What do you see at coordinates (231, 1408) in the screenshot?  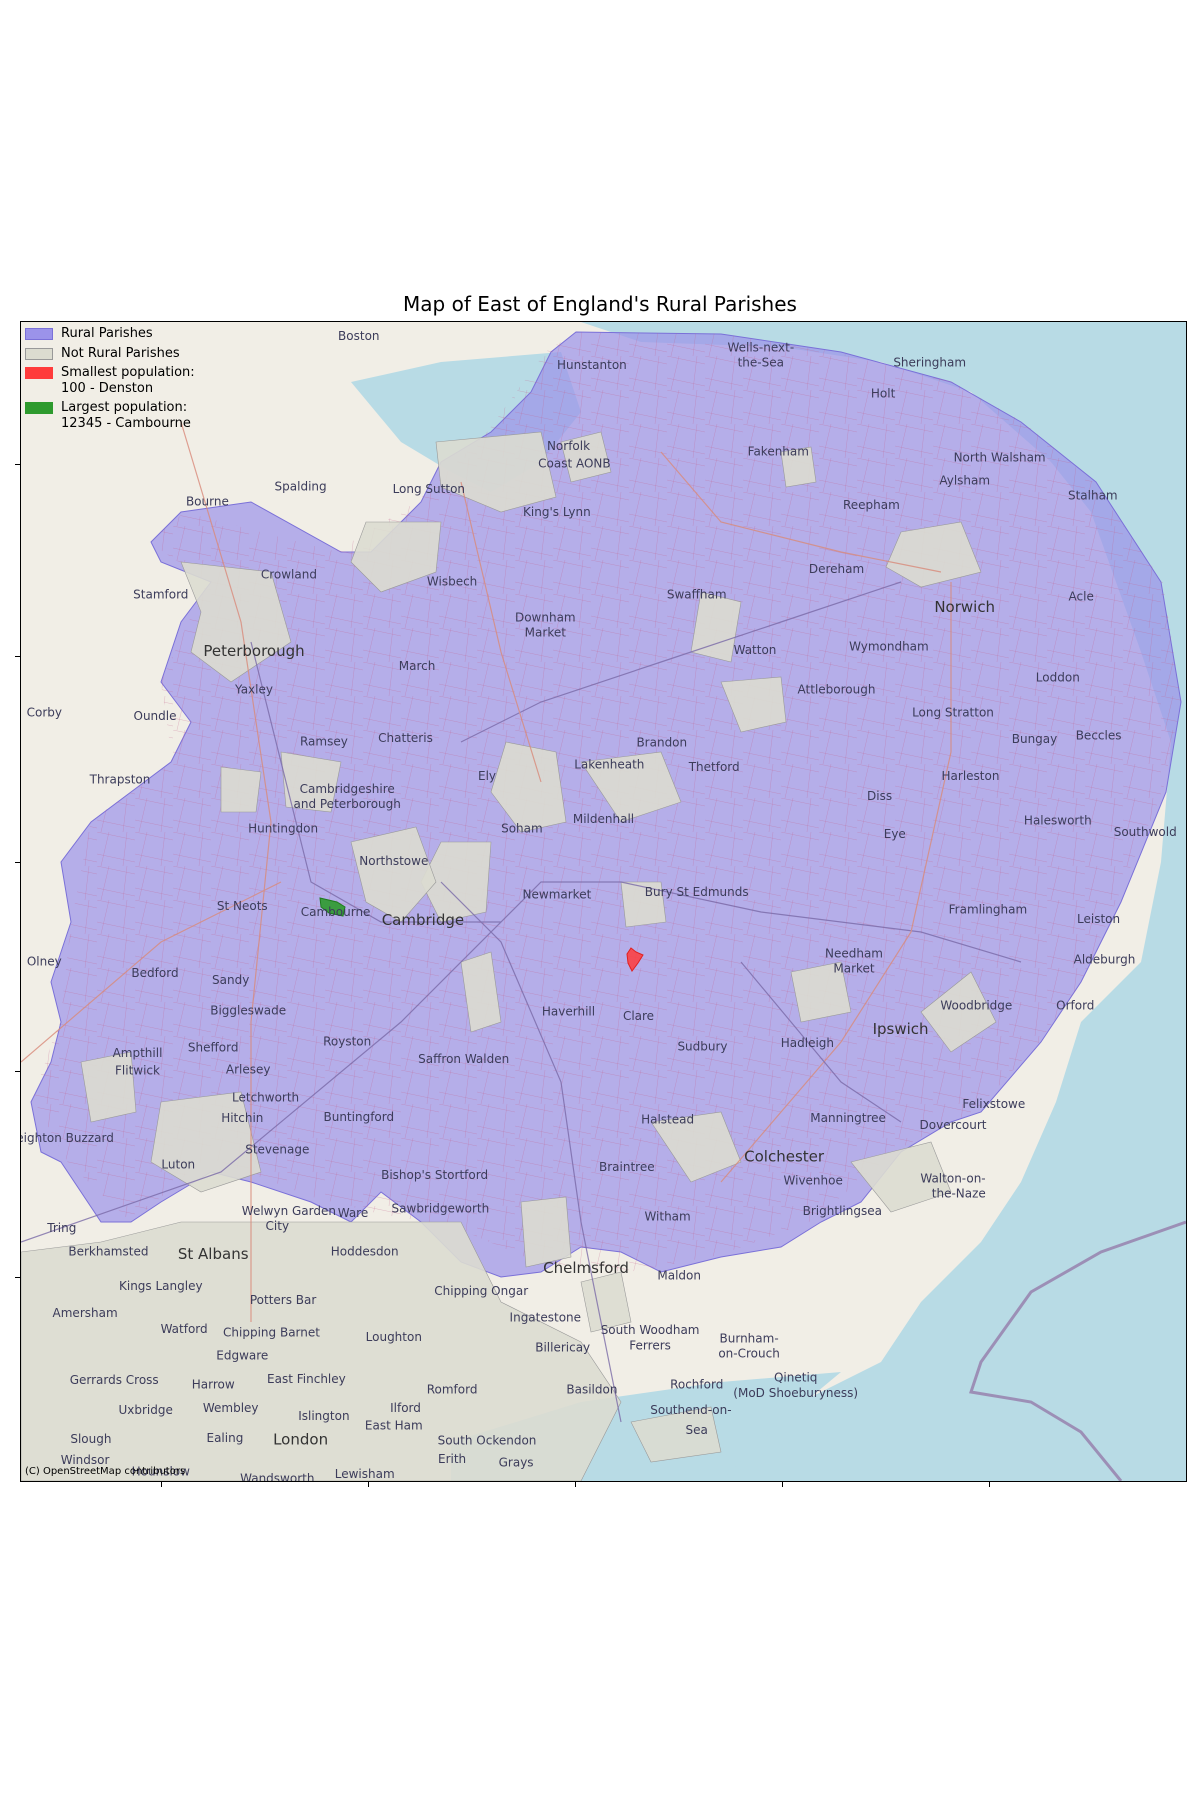 I see `place-label: Wembley` at bounding box center [231, 1408].